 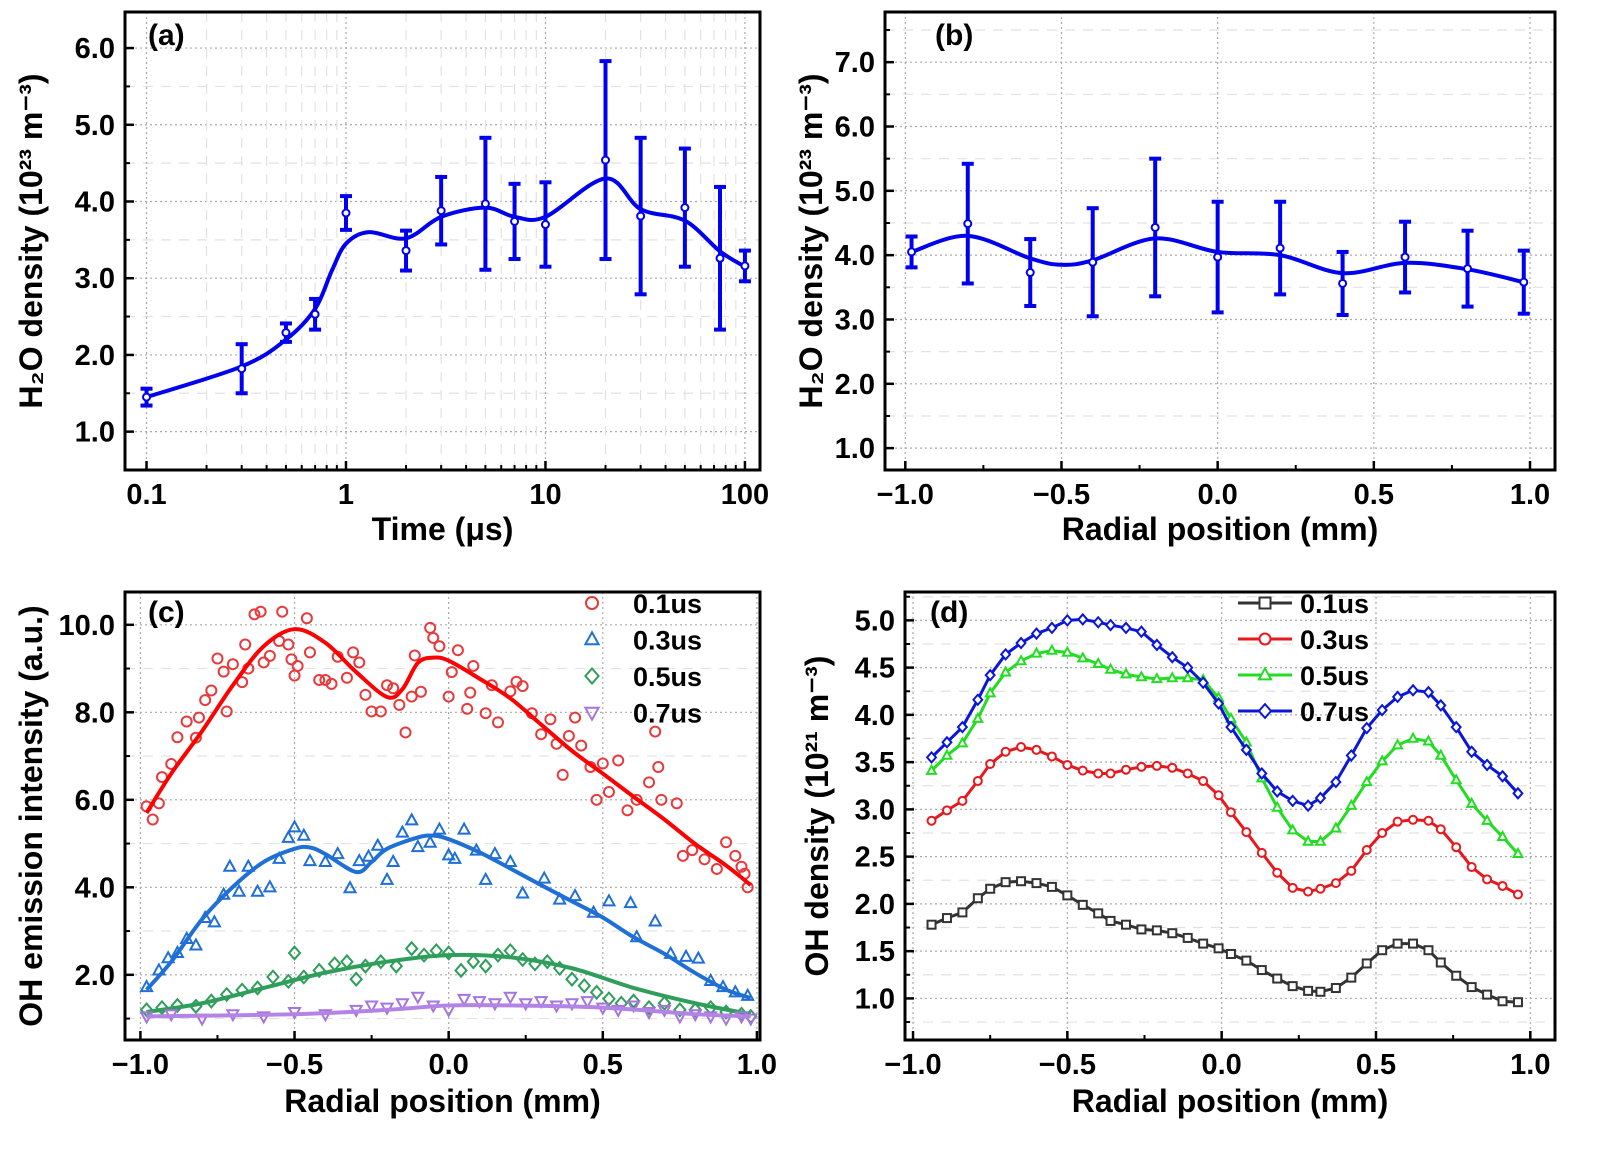 I want to click on plot-area, so click(x=1225, y=810).